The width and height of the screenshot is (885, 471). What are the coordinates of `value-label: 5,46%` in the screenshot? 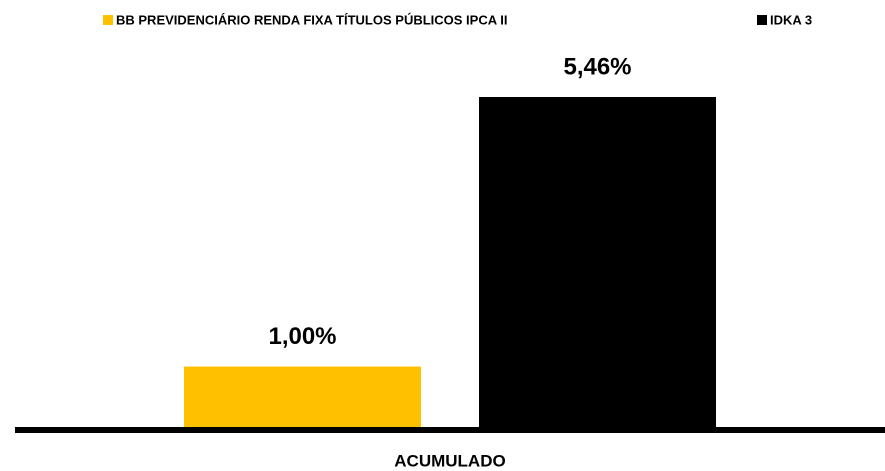 It's located at (597, 66).